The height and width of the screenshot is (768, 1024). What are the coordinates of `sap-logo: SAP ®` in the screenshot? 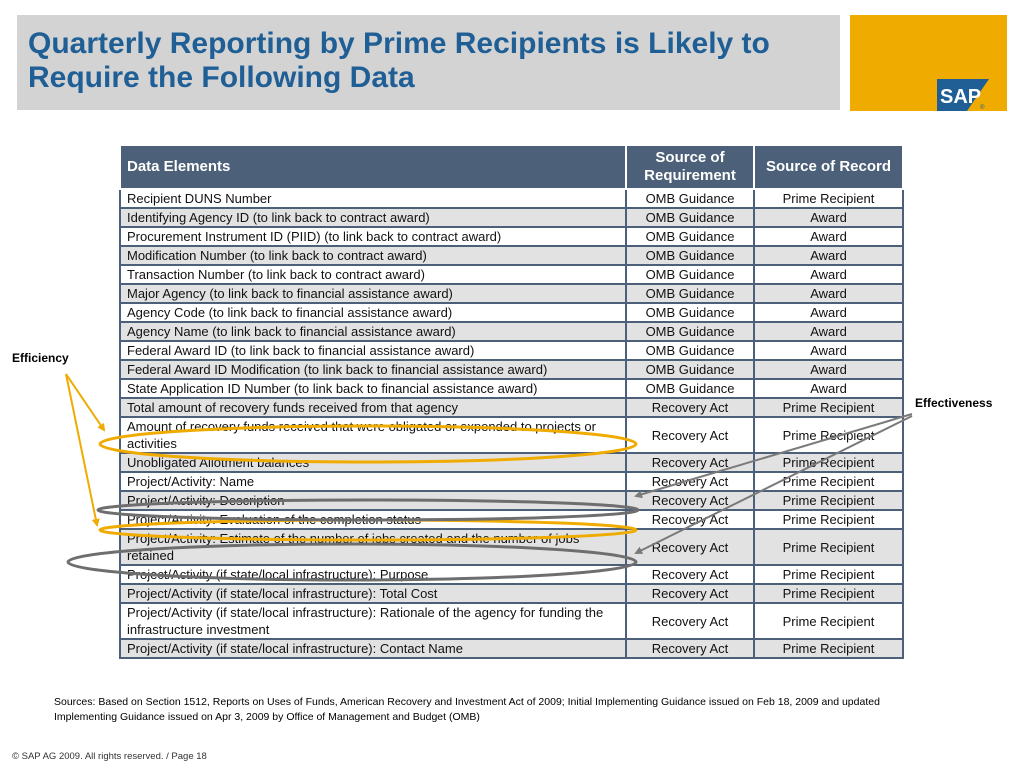 It's located at (963, 95).